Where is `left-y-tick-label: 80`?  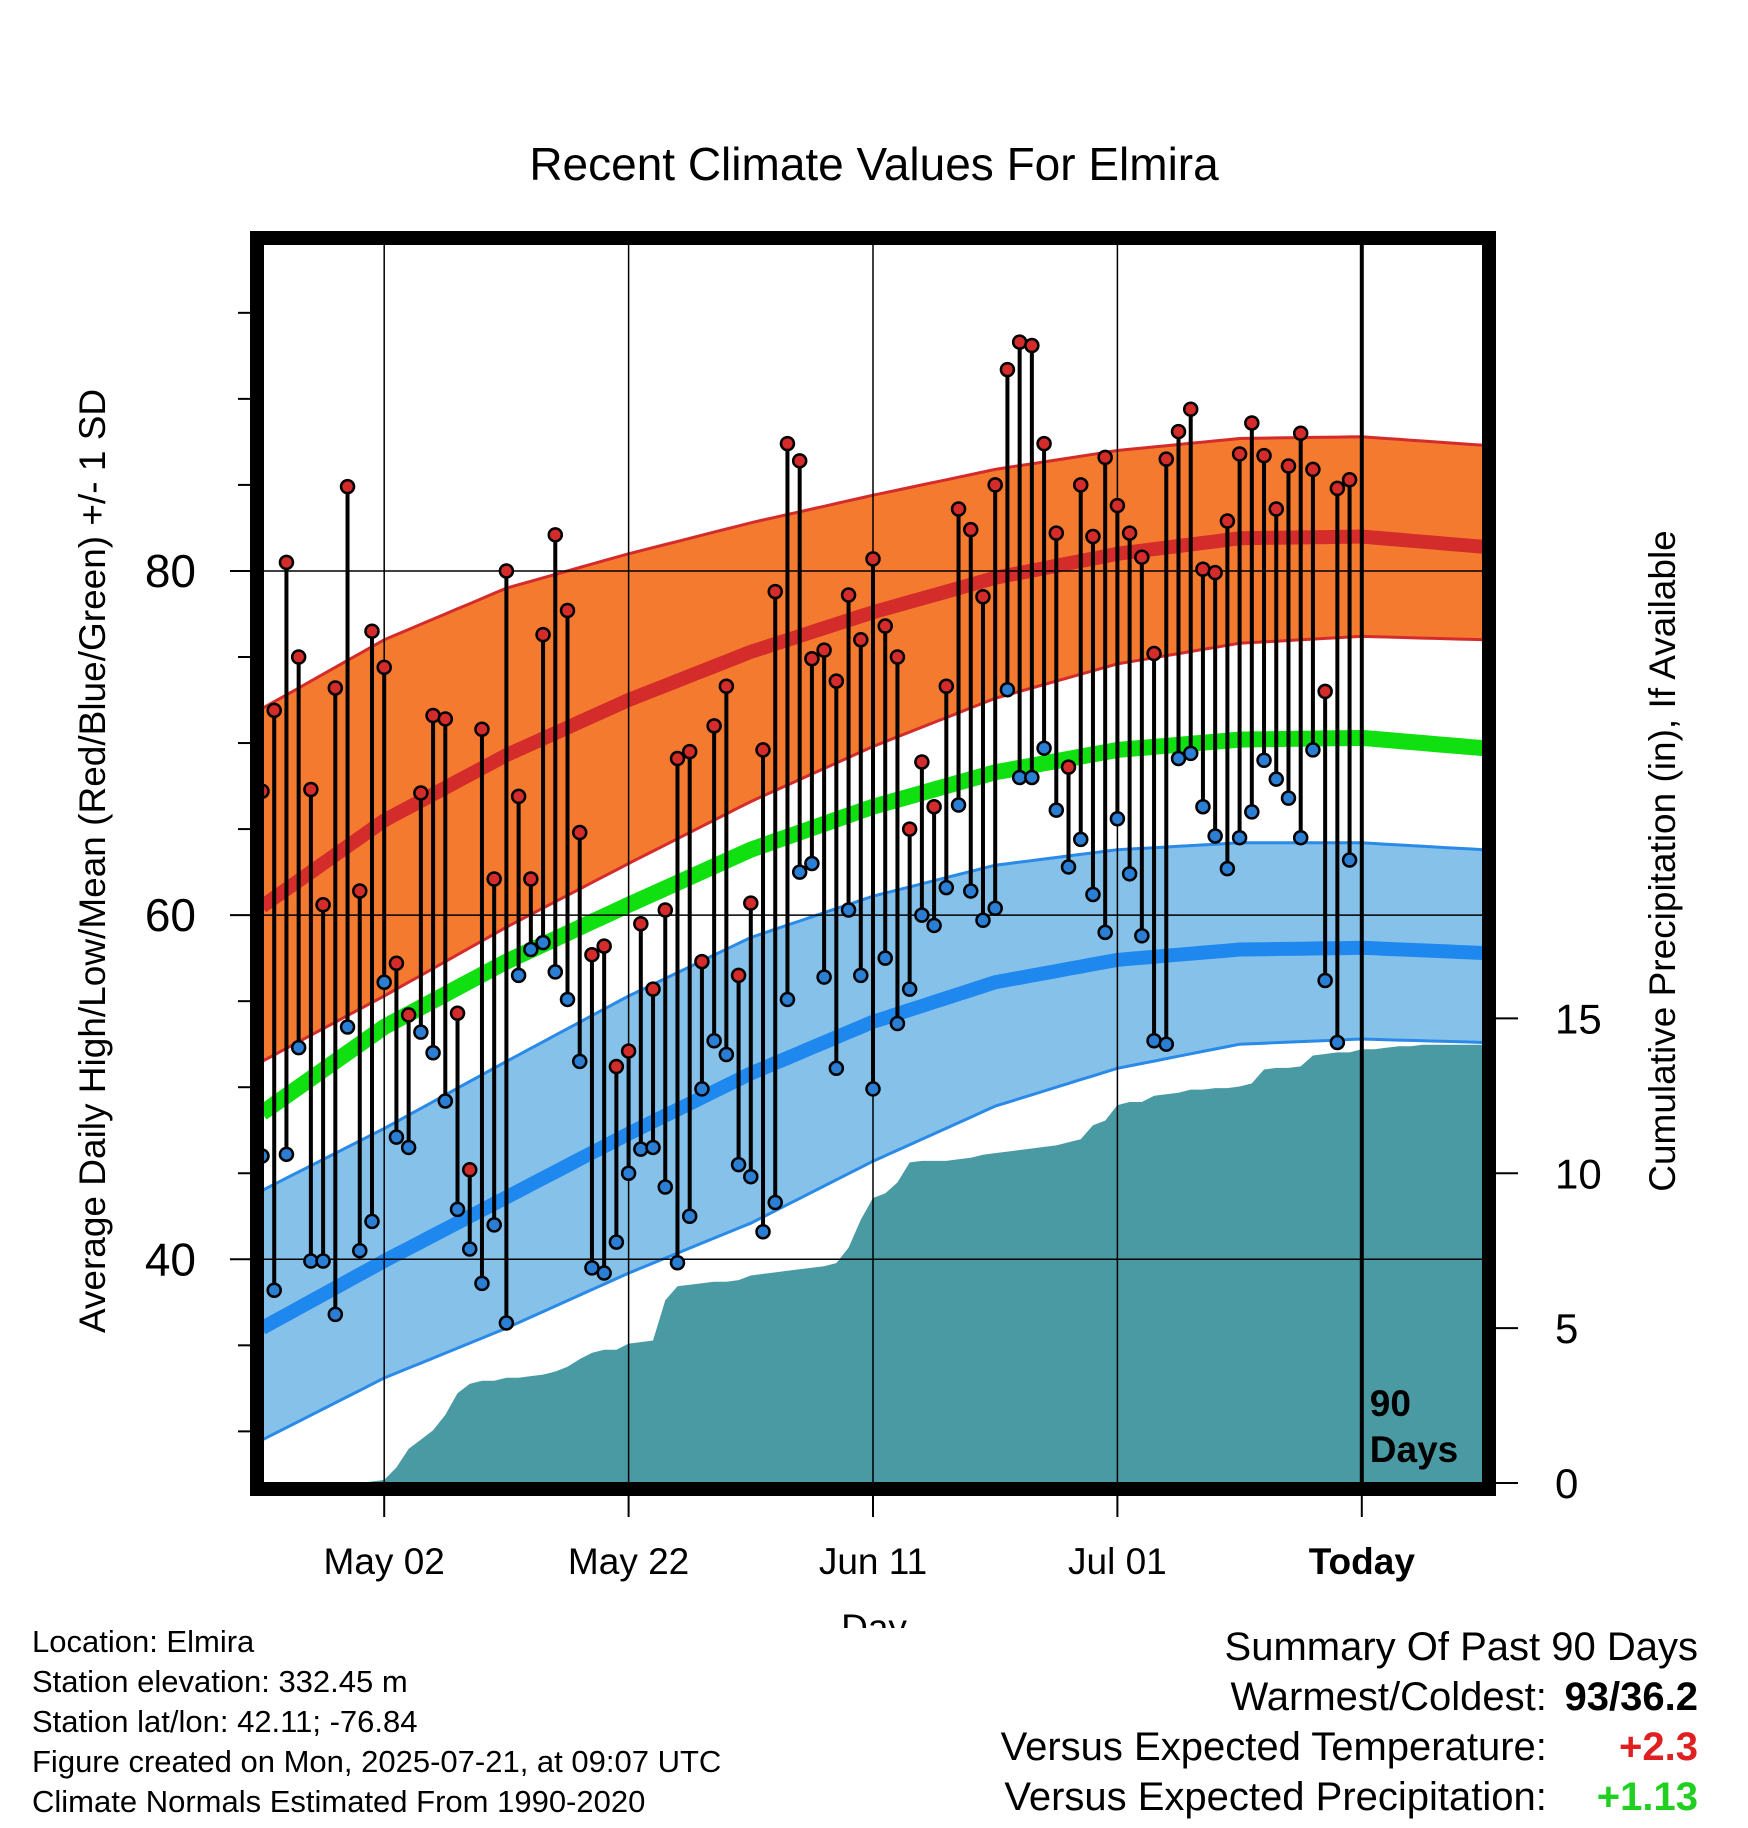
left-y-tick-label: 80 is located at coordinates (170, 571).